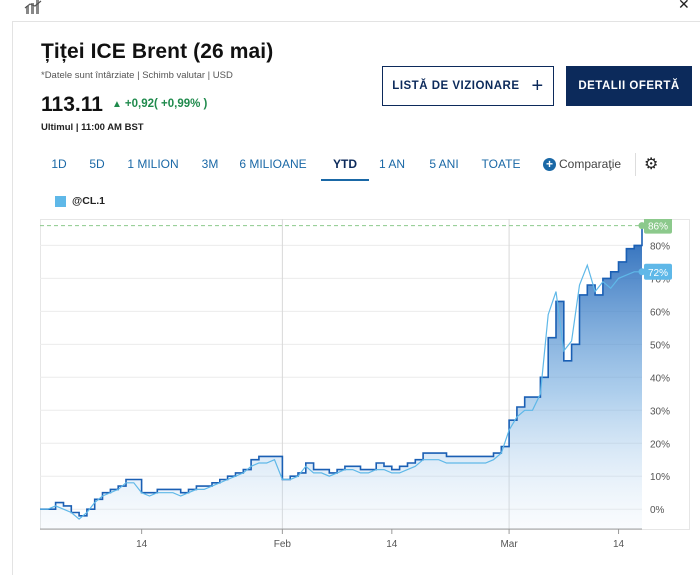 The image size is (700, 577). Describe the element at coordinates (660, 411) in the screenshot. I see `y-tick-label: 30%` at that location.